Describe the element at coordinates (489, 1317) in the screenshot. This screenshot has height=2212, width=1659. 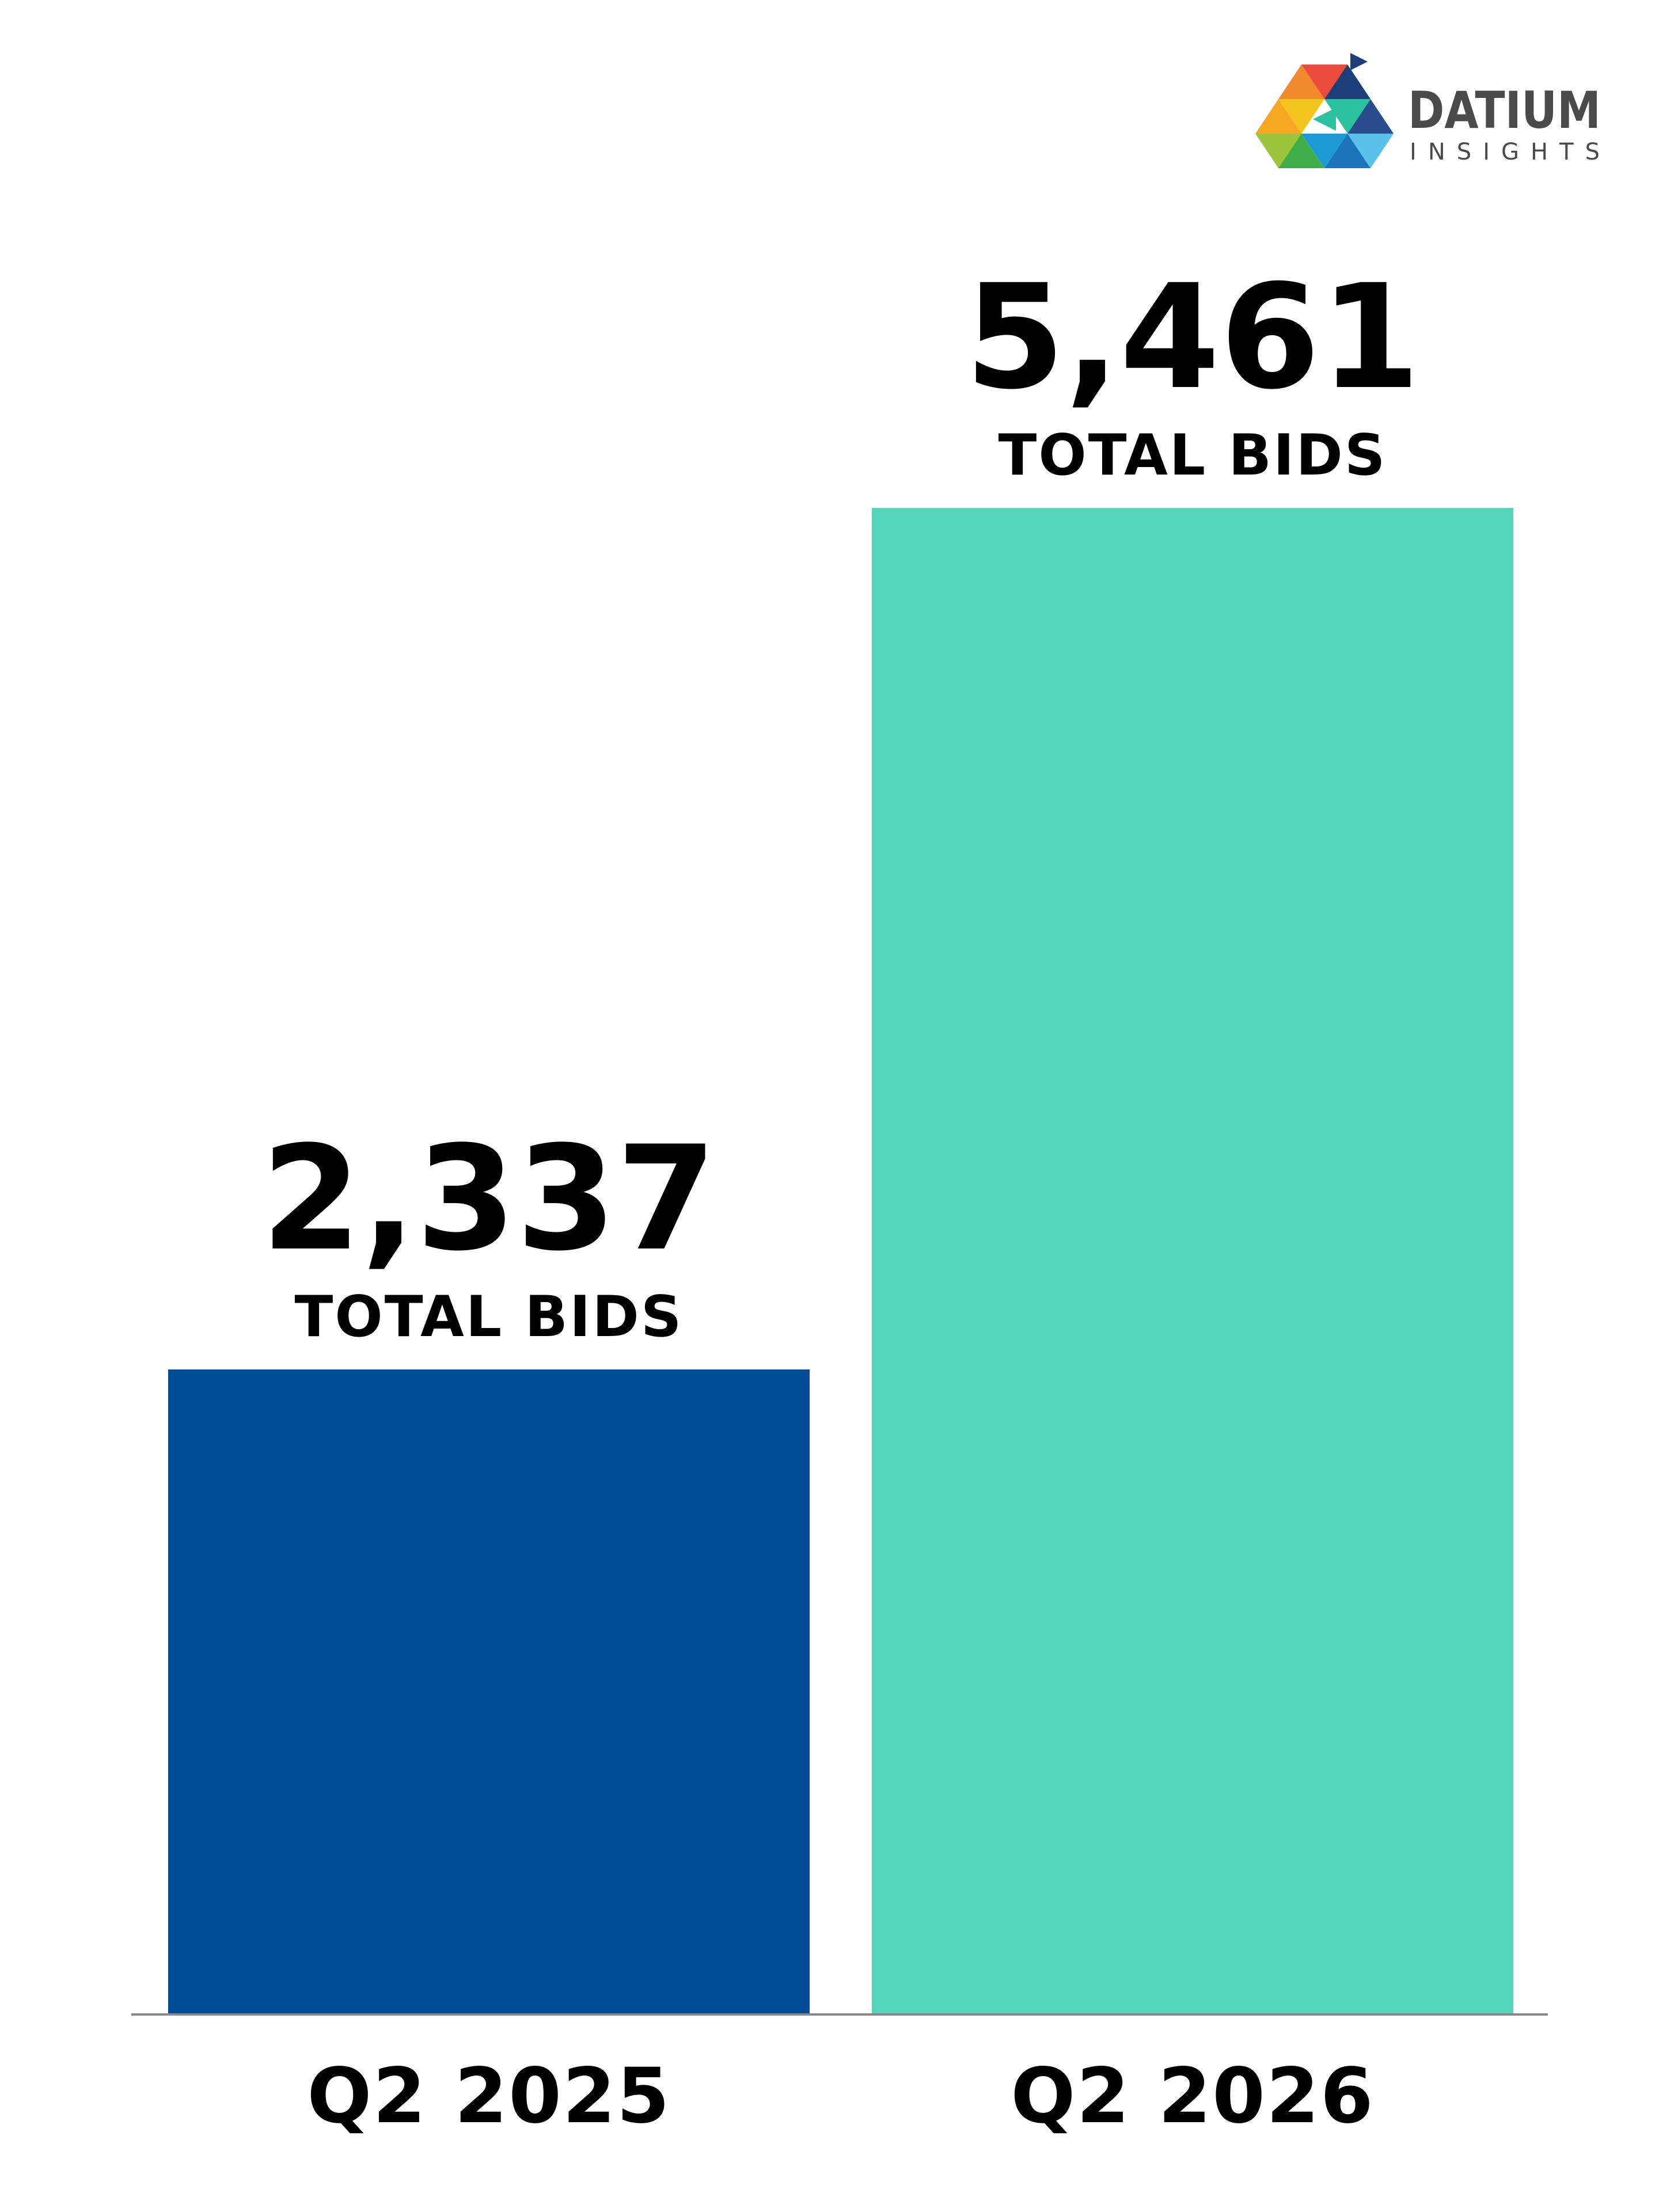
I see `bar-unit-label-1: TOTAL BIDS` at that location.